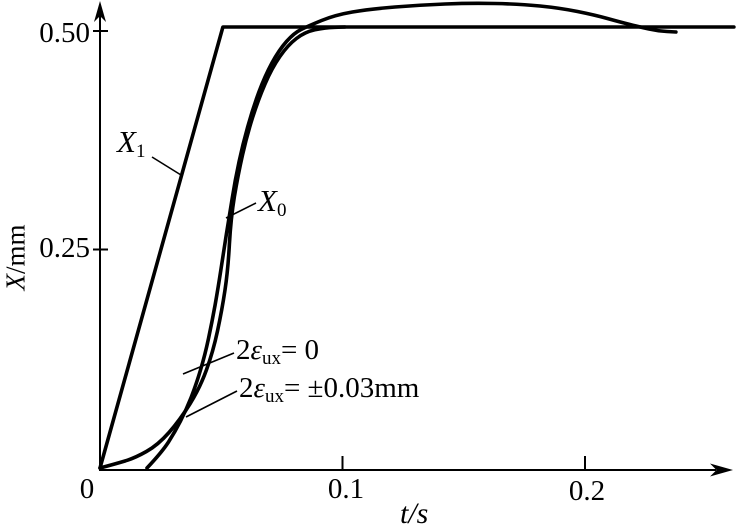  Describe the element at coordinates (140, 151) in the screenshot. I see `x1-label-subscript: 1` at that location.